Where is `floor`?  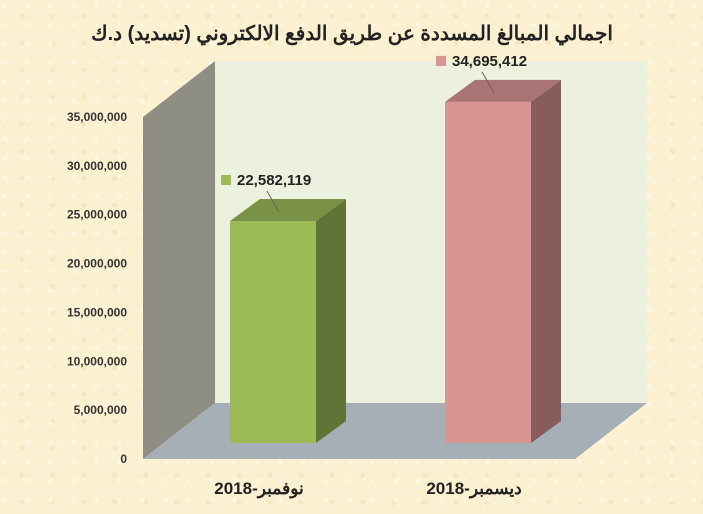 floor is located at coordinates (395, 431).